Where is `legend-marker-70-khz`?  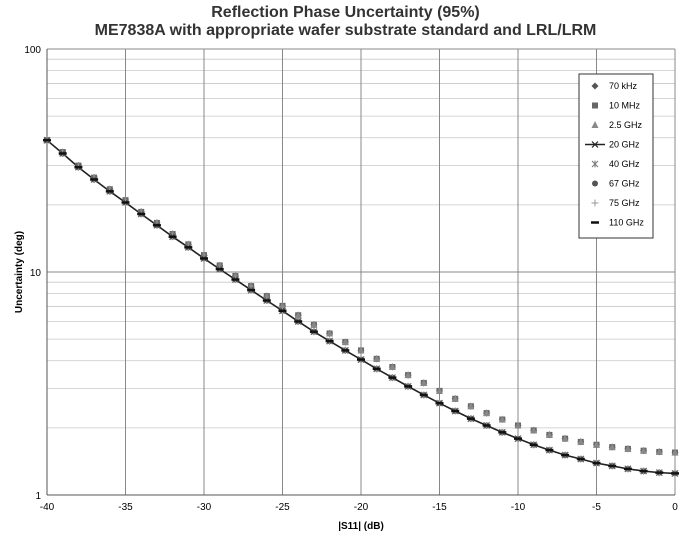 legend-marker-70-khz is located at coordinates (595, 86).